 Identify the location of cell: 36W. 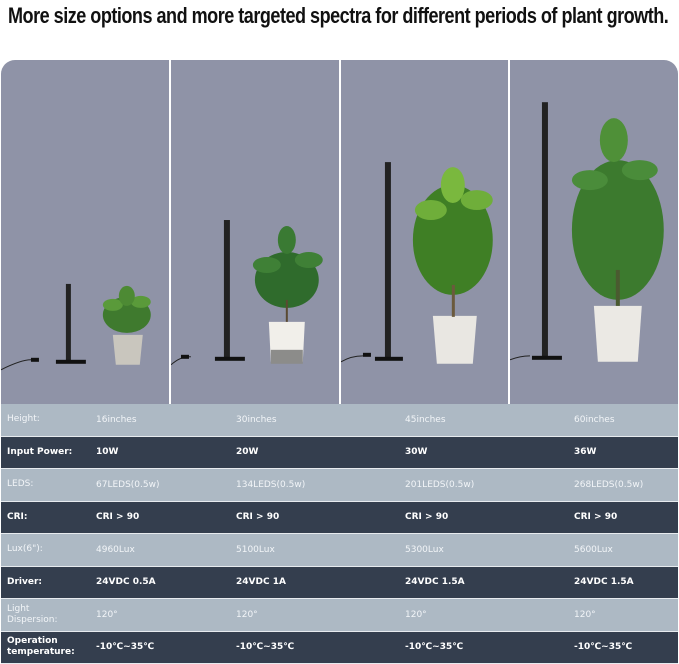
(585, 452).